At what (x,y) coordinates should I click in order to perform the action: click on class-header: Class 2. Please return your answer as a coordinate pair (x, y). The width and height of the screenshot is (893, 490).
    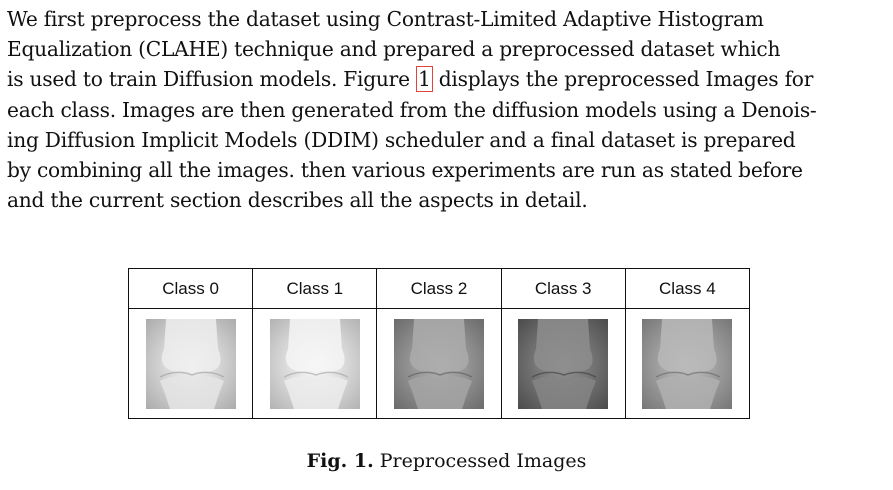
    Looking at the image, I should click on (439, 288).